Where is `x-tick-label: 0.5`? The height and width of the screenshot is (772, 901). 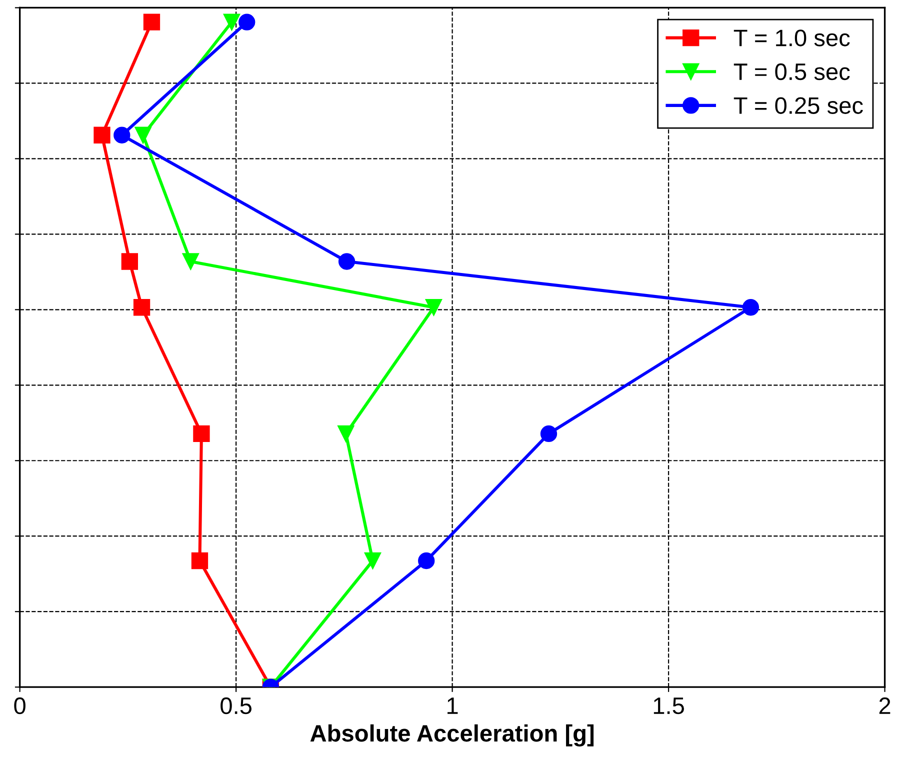 x-tick-label: 0.5 is located at coordinates (236, 705).